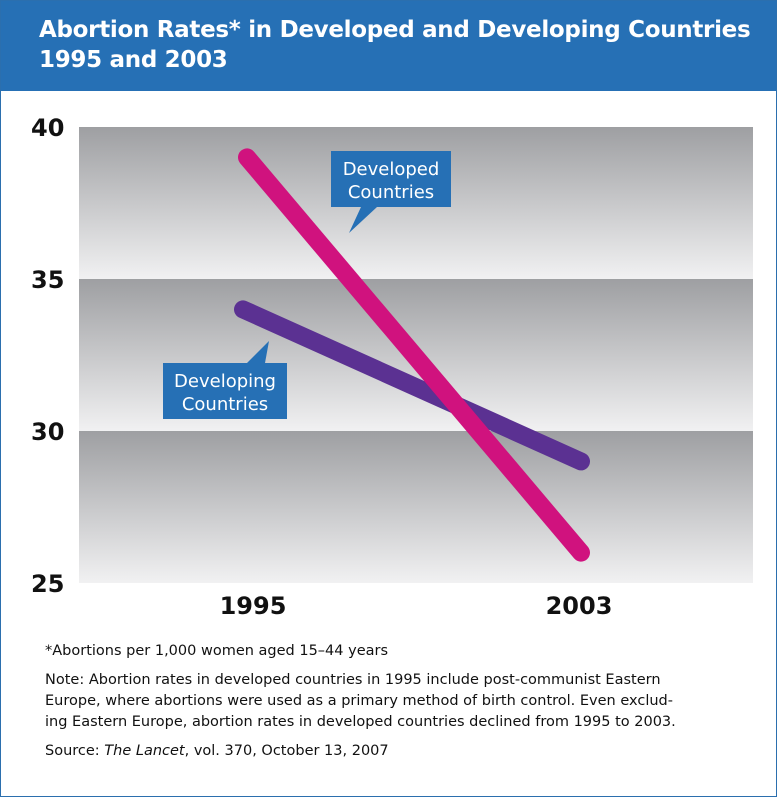  I want to click on y-tick-label: 25, so click(47, 584).